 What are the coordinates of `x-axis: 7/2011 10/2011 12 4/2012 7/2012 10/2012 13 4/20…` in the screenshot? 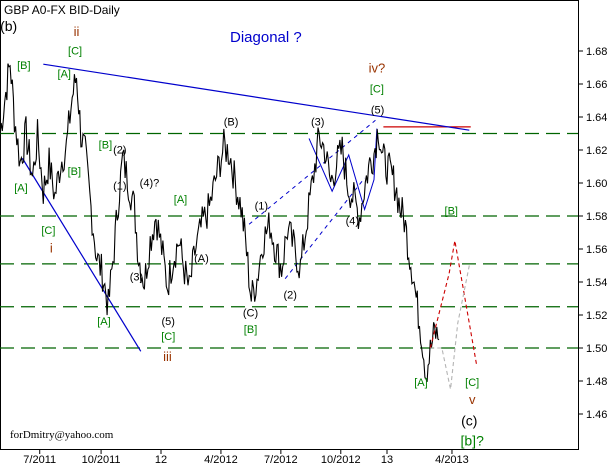 It's located at (246, 456).